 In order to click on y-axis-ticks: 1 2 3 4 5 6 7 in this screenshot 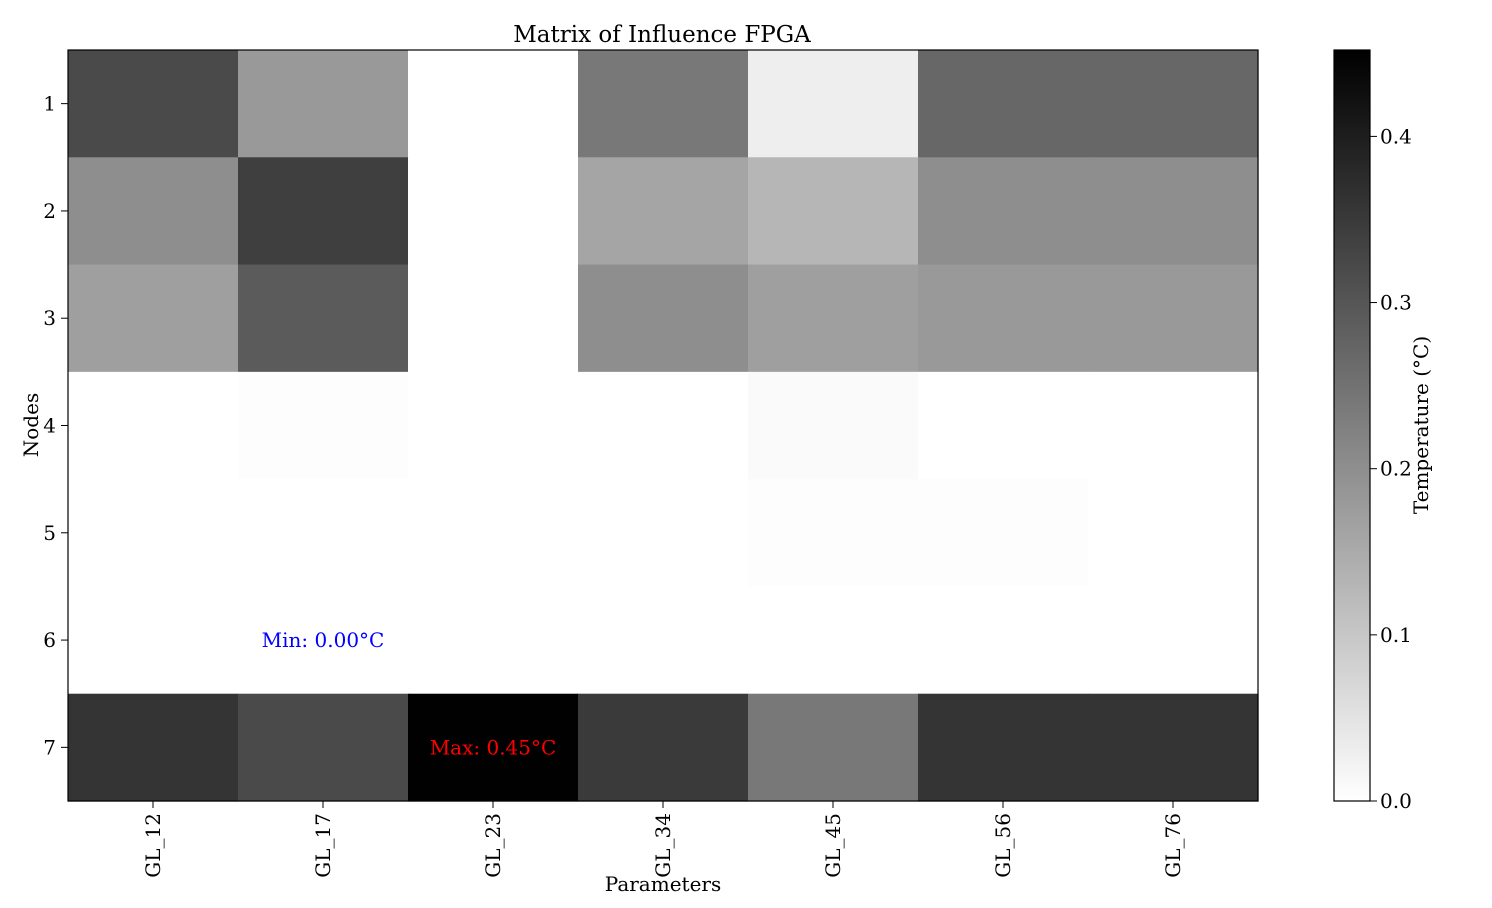, I will do `click(55, 425)`.